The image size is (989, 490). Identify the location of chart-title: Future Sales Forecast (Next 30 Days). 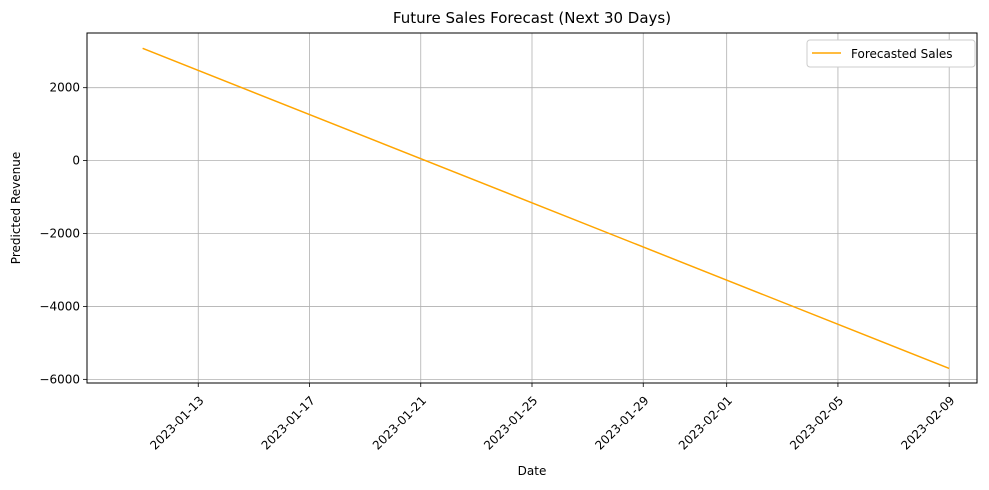
(532, 18).